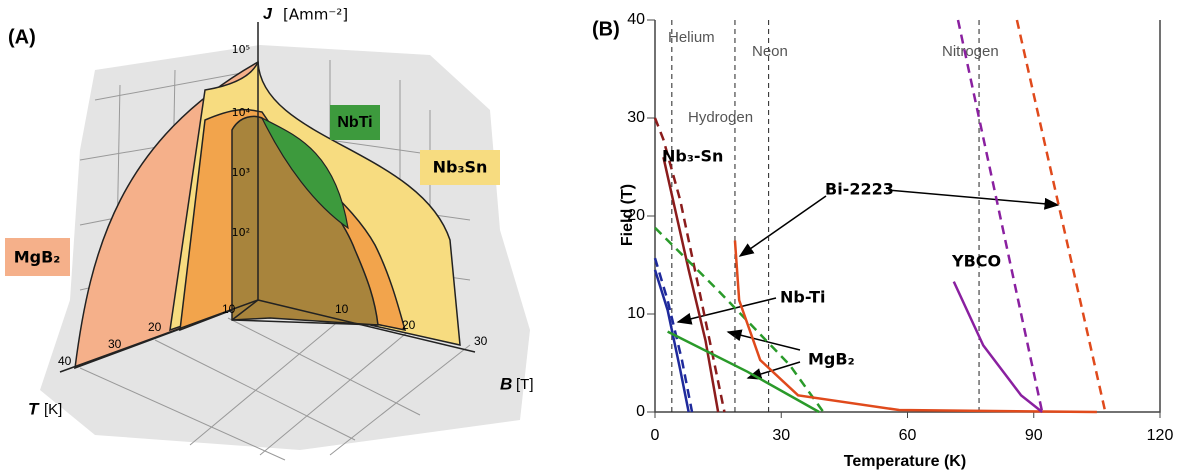 Image resolution: width=1189 pixels, height=475 pixels. What do you see at coordinates (636, 215) in the screenshot?
I see `y-tick-label: 20` at bounding box center [636, 215].